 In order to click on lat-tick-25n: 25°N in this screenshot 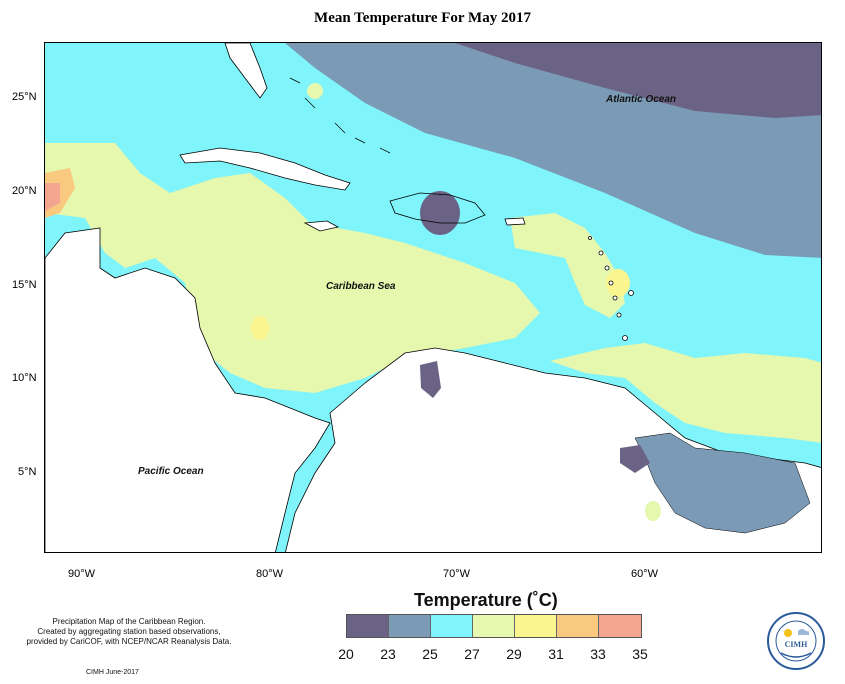, I will do `click(24, 97)`.